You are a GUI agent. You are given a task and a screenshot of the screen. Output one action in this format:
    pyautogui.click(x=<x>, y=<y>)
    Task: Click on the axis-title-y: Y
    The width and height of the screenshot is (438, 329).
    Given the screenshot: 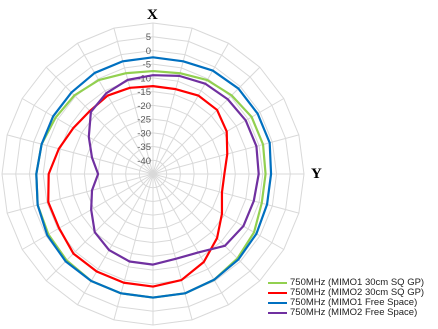 What is the action you would take?
    pyautogui.click(x=316, y=174)
    